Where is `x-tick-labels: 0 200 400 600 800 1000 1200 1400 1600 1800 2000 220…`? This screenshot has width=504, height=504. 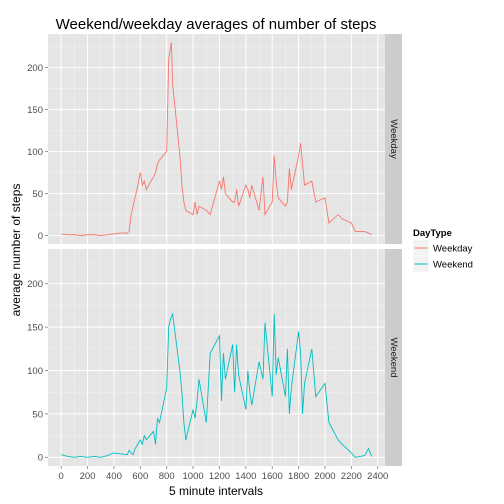 x-tick-labels: 0 200 400 600 800 1000 1200 1400 1600 1800 2000 220… is located at coordinates (223, 474).